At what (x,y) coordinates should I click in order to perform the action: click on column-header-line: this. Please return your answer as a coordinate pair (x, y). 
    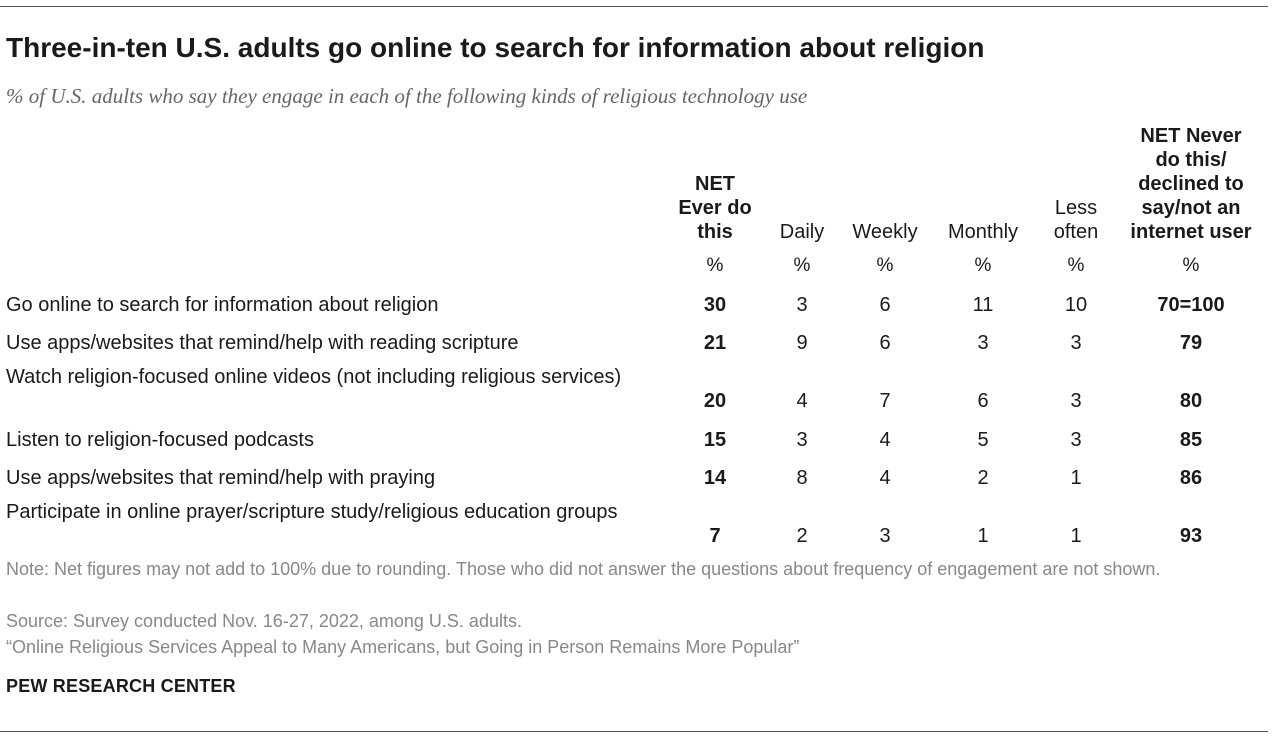
    Looking at the image, I should click on (715, 232).